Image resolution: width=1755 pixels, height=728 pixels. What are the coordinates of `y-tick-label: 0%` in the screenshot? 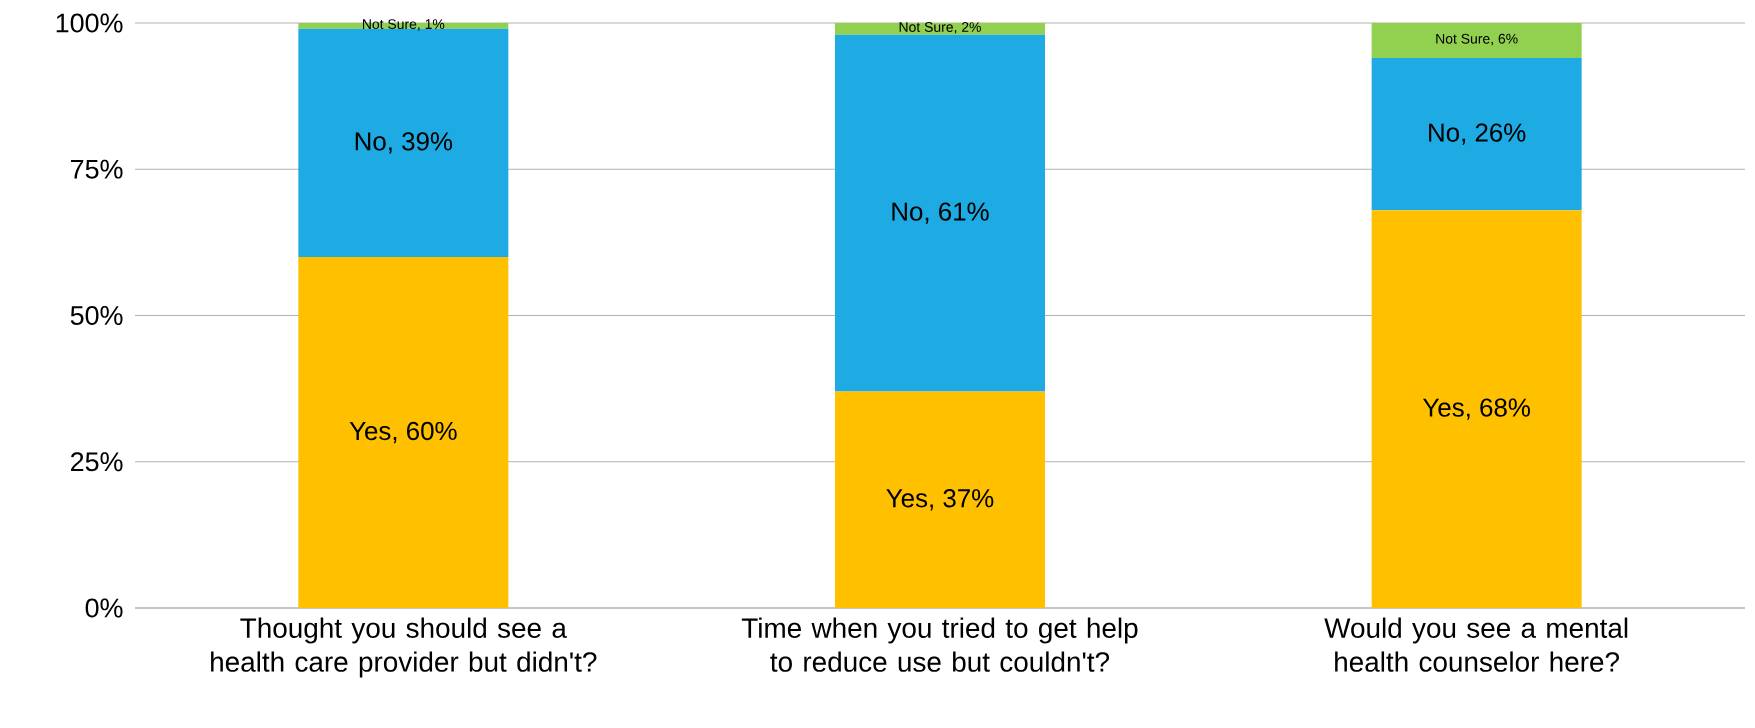 It's located at (104, 608).